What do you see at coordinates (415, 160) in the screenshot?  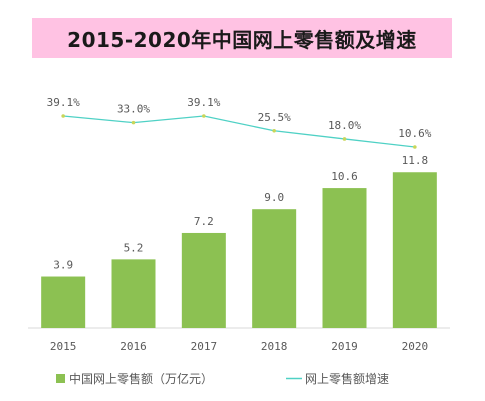 I see `bar-value-label-2020: 11.8` at bounding box center [415, 160].